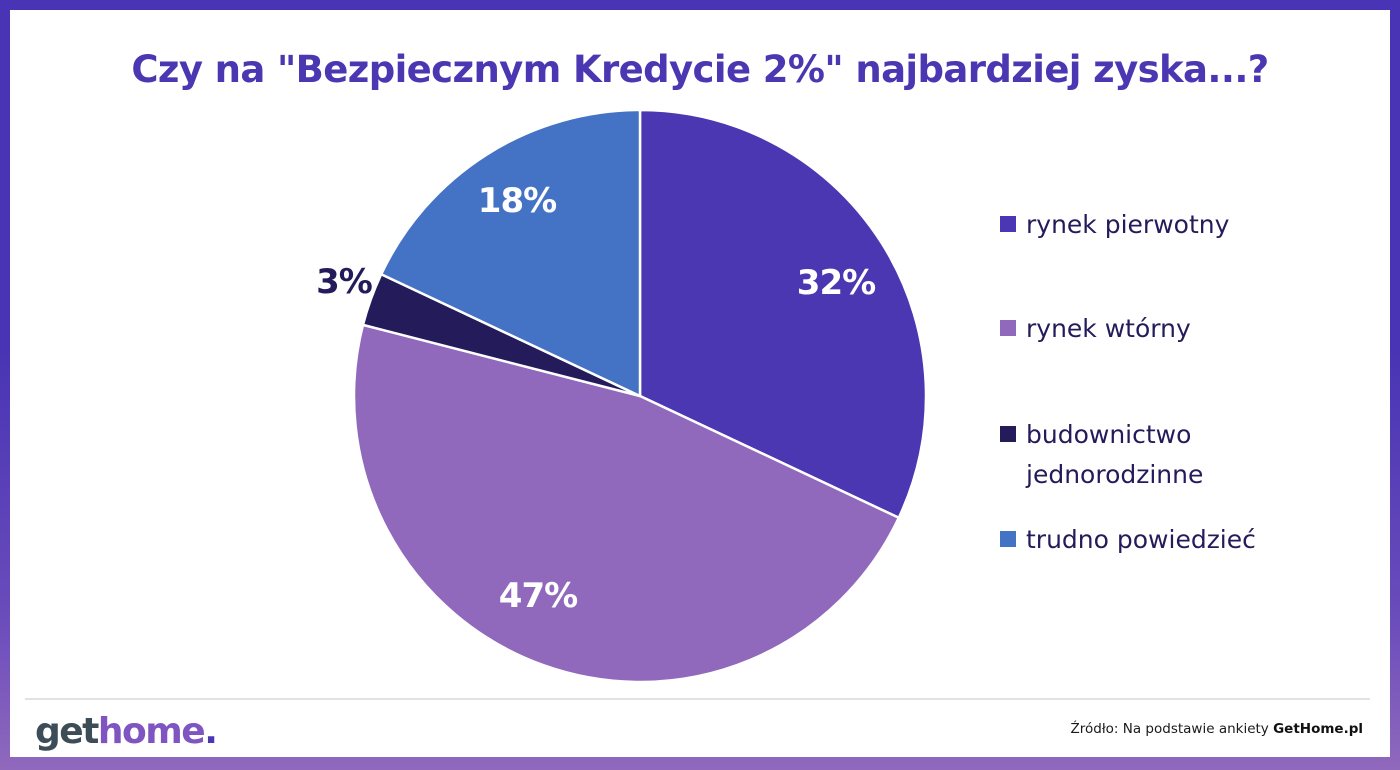 This screenshot has height=770, width=1400. I want to click on legend-label: budownictwo jednorodzinne, so click(1115, 454).